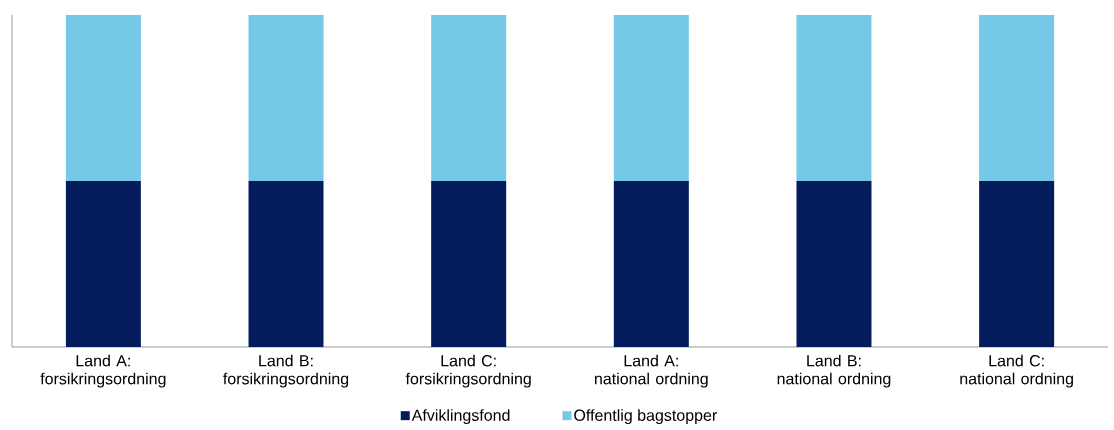 The image size is (1114, 430). Describe the element at coordinates (651, 371) in the screenshot. I see `x-tick-label: Land A: national ordning` at that location.